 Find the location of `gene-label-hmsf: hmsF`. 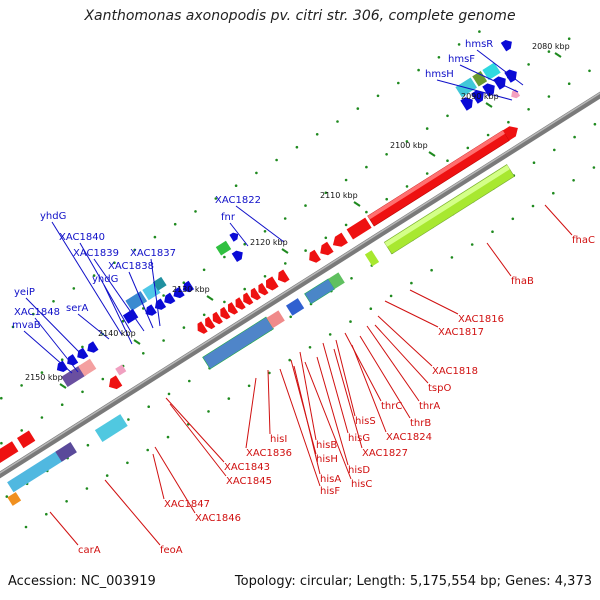

gene-label-hmsf: hmsF is located at coordinates (461, 59).